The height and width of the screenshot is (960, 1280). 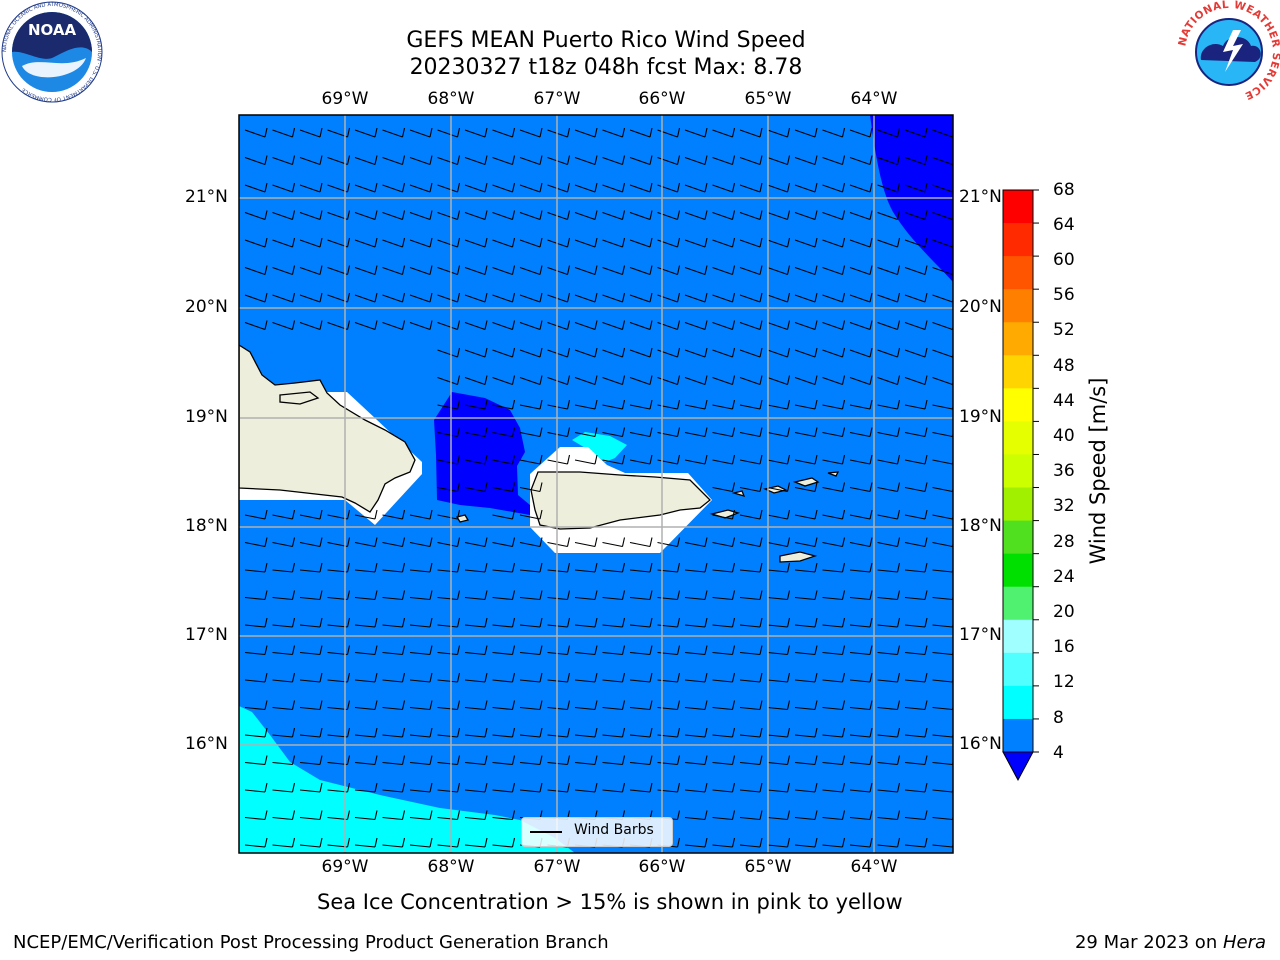 I want to click on strong-wind-region-mona, so click(x=482, y=453).